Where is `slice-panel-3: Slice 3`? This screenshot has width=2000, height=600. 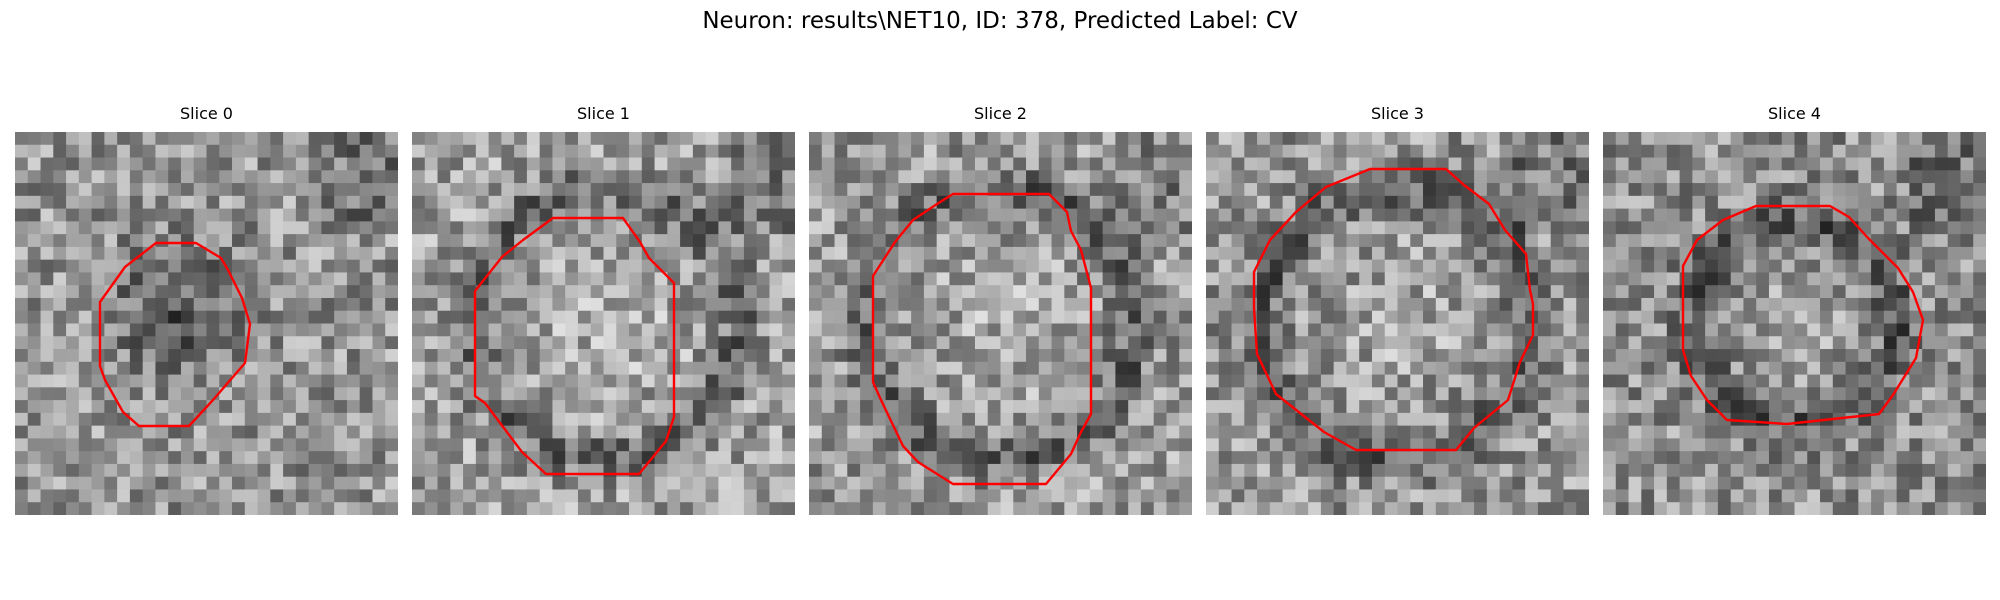 slice-panel-3: Slice 3 is located at coordinates (1397, 309).